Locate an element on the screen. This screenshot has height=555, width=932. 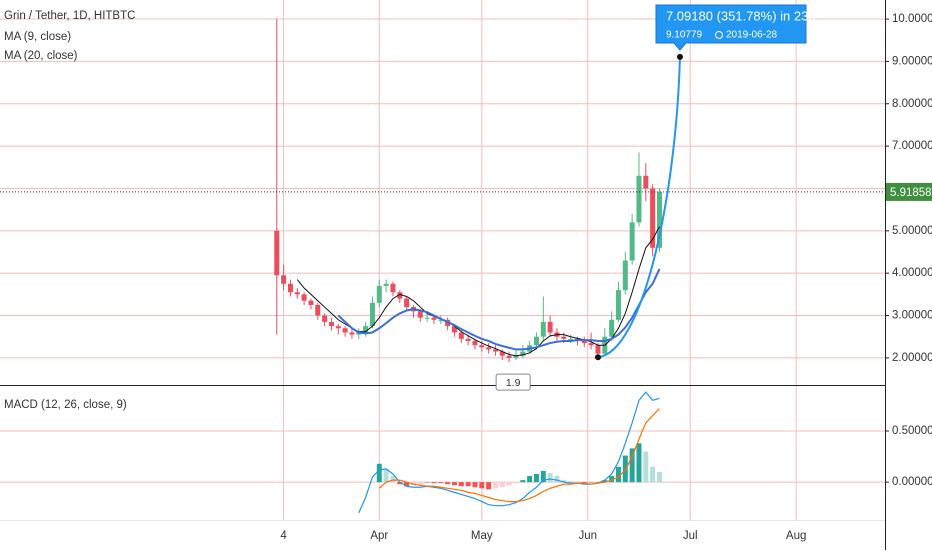
y-tick-label: 3.00000 is located at coordinates (912, 316).